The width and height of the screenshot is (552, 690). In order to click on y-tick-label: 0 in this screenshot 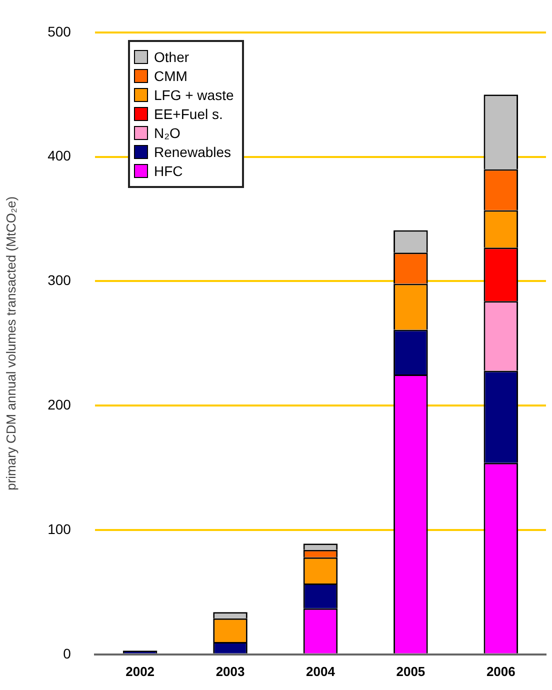, I will do `click(67, 653)`.